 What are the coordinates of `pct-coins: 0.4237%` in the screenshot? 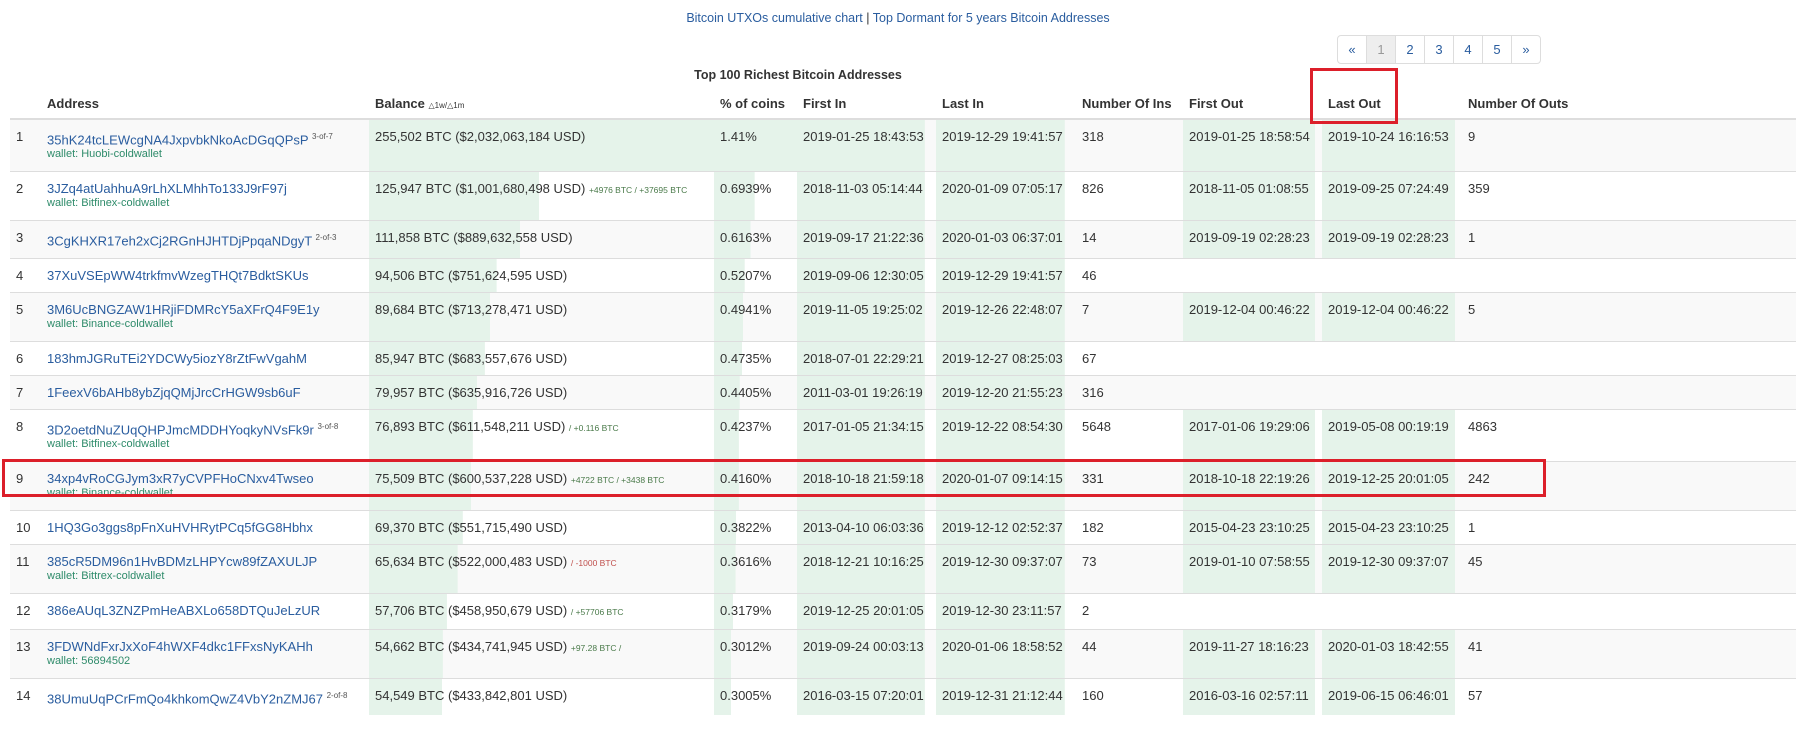 It's located at (755, 435).